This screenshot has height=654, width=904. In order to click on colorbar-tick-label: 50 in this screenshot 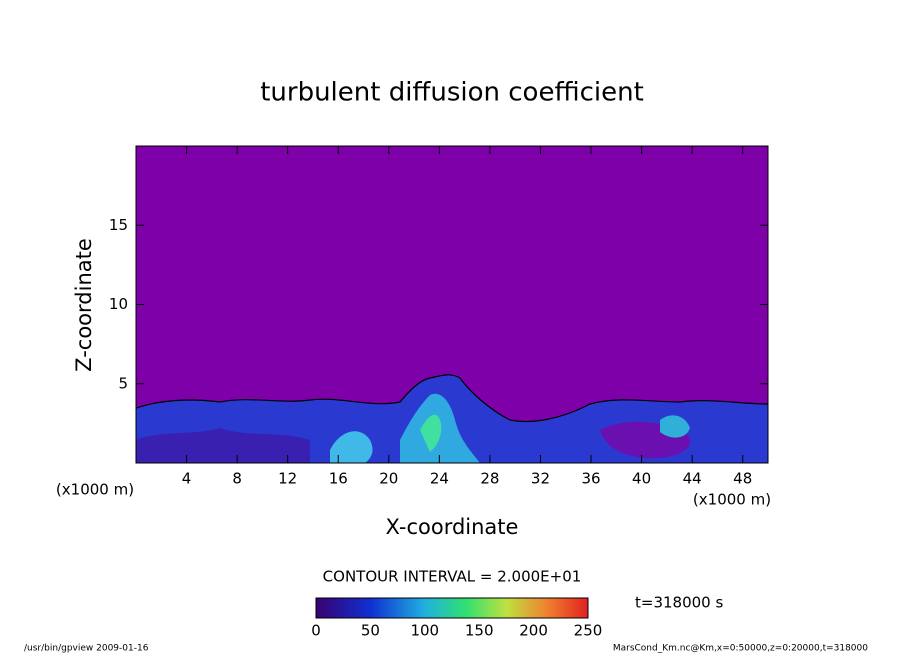, I will do `click(370, 631)`.